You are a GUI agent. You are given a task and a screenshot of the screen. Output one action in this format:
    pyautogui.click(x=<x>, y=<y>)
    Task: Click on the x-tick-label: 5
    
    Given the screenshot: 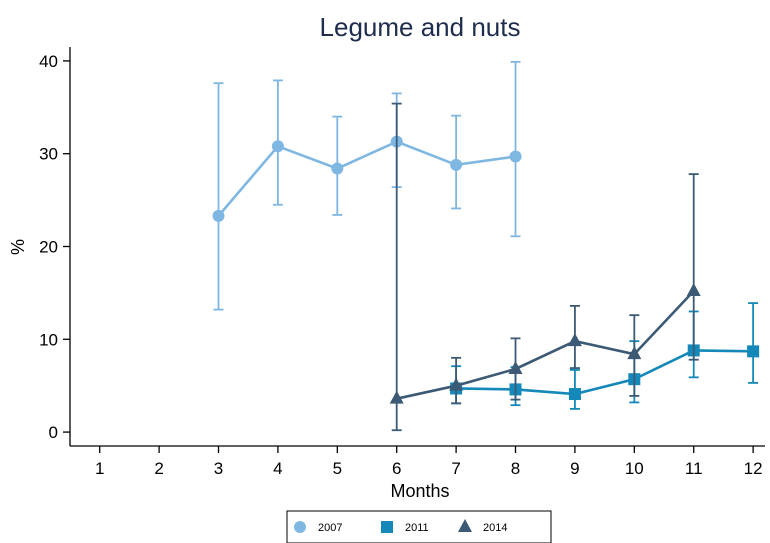 What is the action you would take?
    pyautogui.click(x=337, y=468)
    